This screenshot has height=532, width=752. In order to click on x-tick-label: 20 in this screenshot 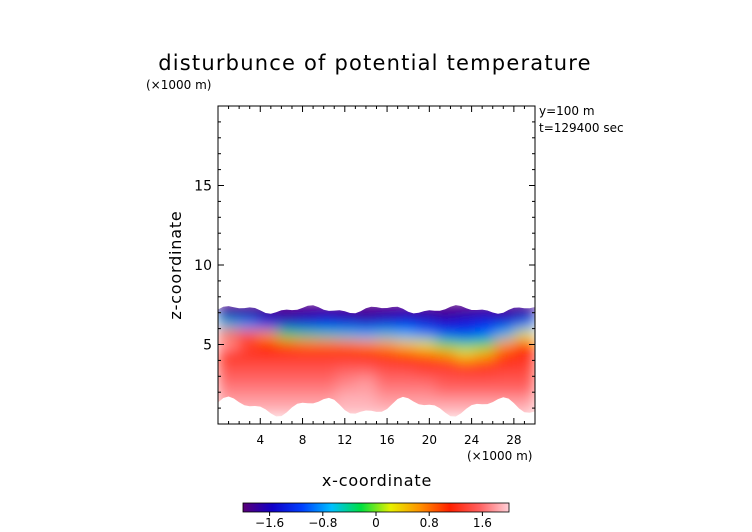, I will do `click(429, 440)`.